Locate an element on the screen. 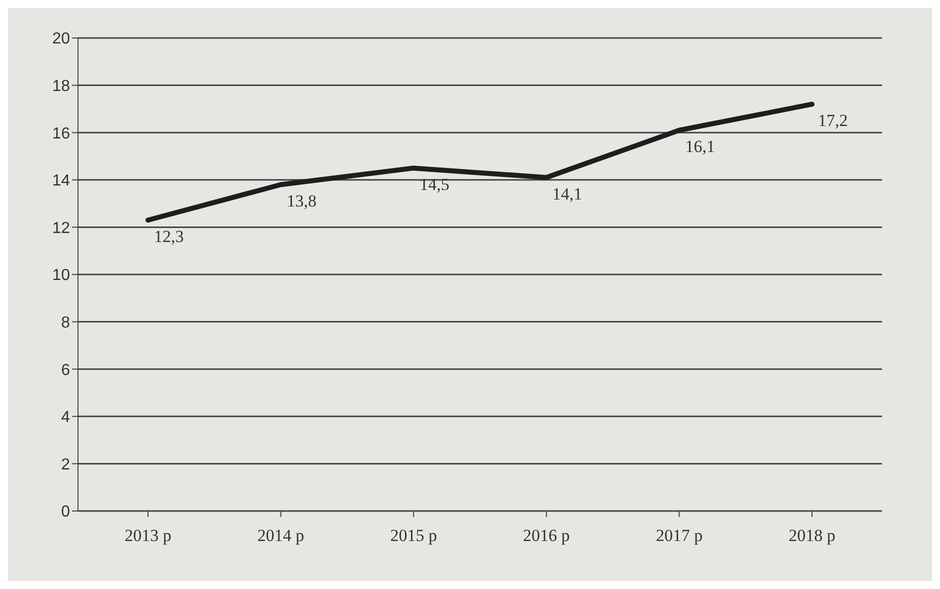 The height and width of the screenshot is (589, 940). data-label: 14,5 is located at coordinates (435, 184).